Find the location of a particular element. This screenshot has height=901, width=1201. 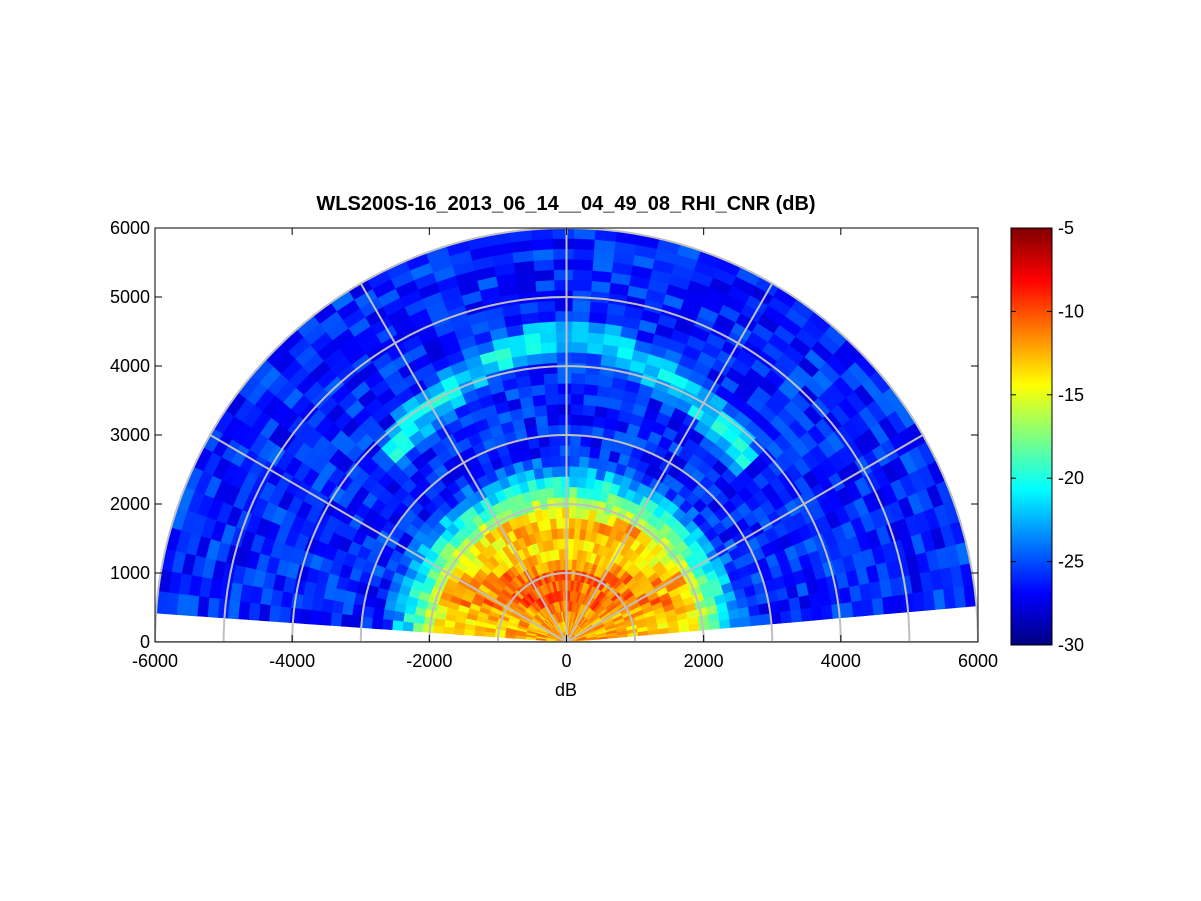

y-tick-label: 4000 is located at coordinates (130, 366).